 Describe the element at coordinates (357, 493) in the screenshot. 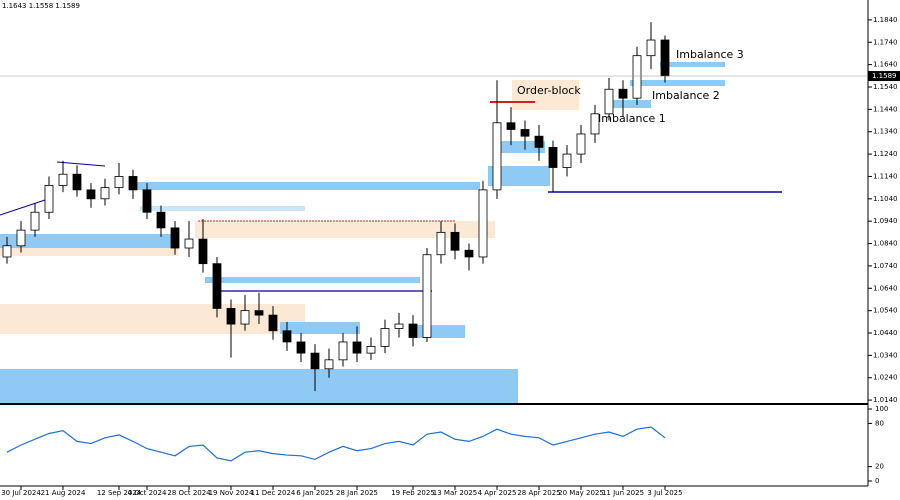

I see `x-tick-label: 28 Jan 2025` at that location.